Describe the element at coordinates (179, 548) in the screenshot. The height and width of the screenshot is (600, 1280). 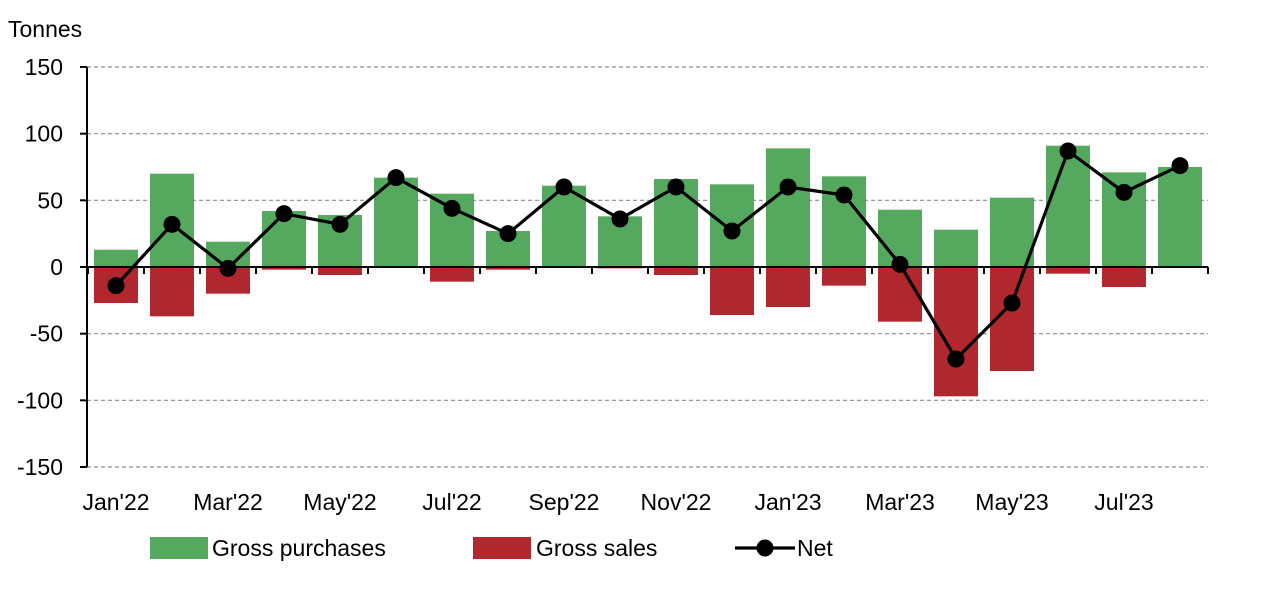
I see `legend-swatch-purchases` at that location.